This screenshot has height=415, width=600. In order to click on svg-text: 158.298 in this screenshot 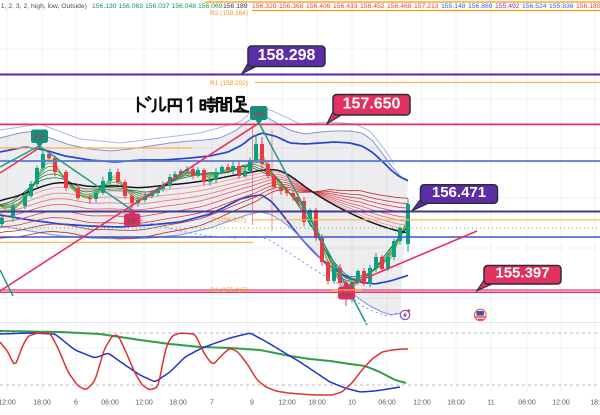, I will do `click(287, 55)`.